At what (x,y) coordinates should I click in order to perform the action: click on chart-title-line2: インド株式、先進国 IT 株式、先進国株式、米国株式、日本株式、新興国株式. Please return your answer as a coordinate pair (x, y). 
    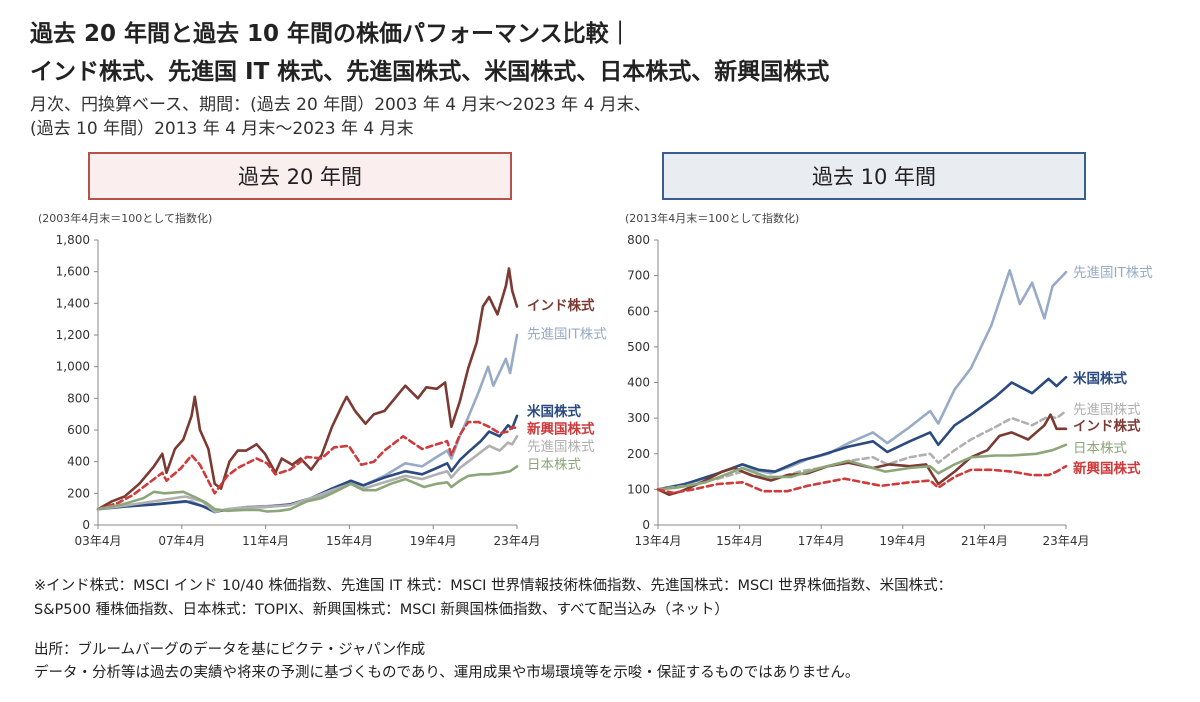
    Looking at the image, I should click on (430, 72).